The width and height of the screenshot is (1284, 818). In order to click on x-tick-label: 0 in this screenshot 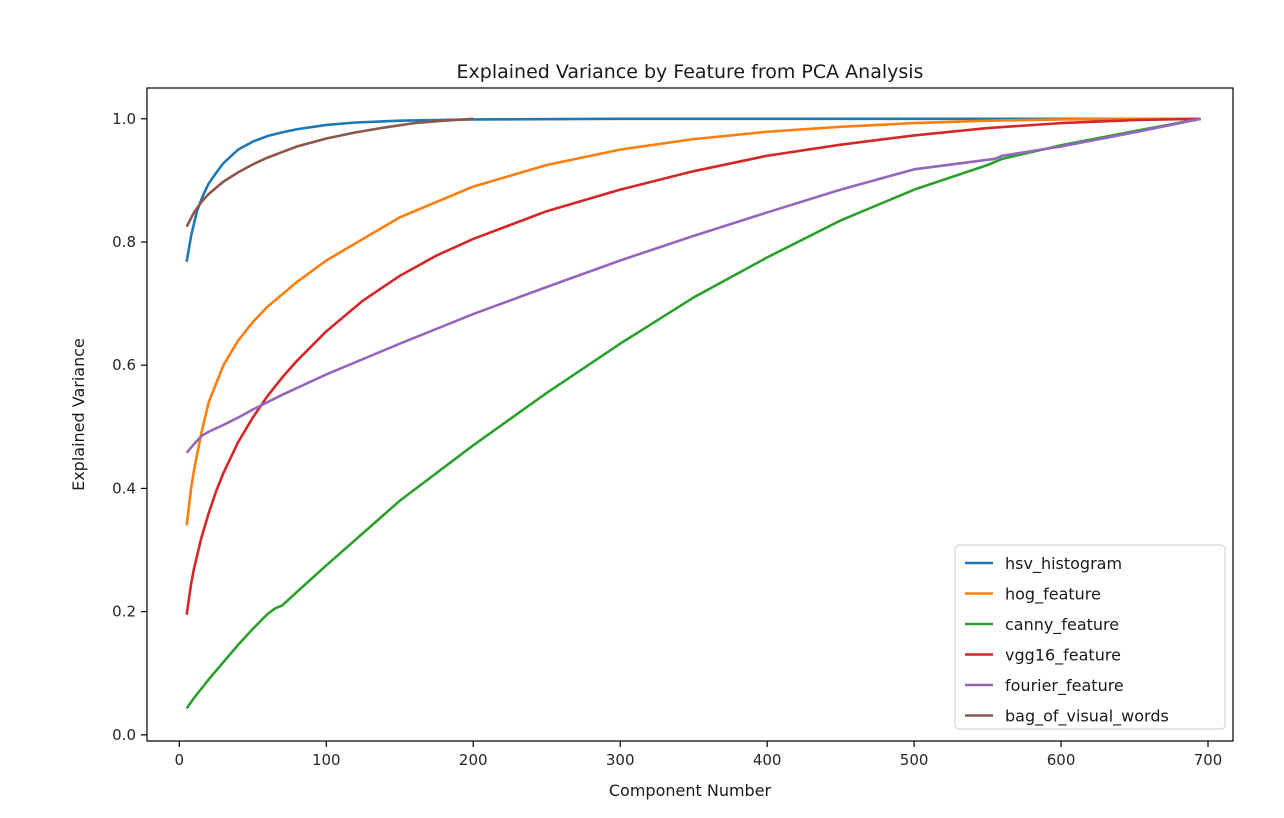, I will do `click(180, 760)`.